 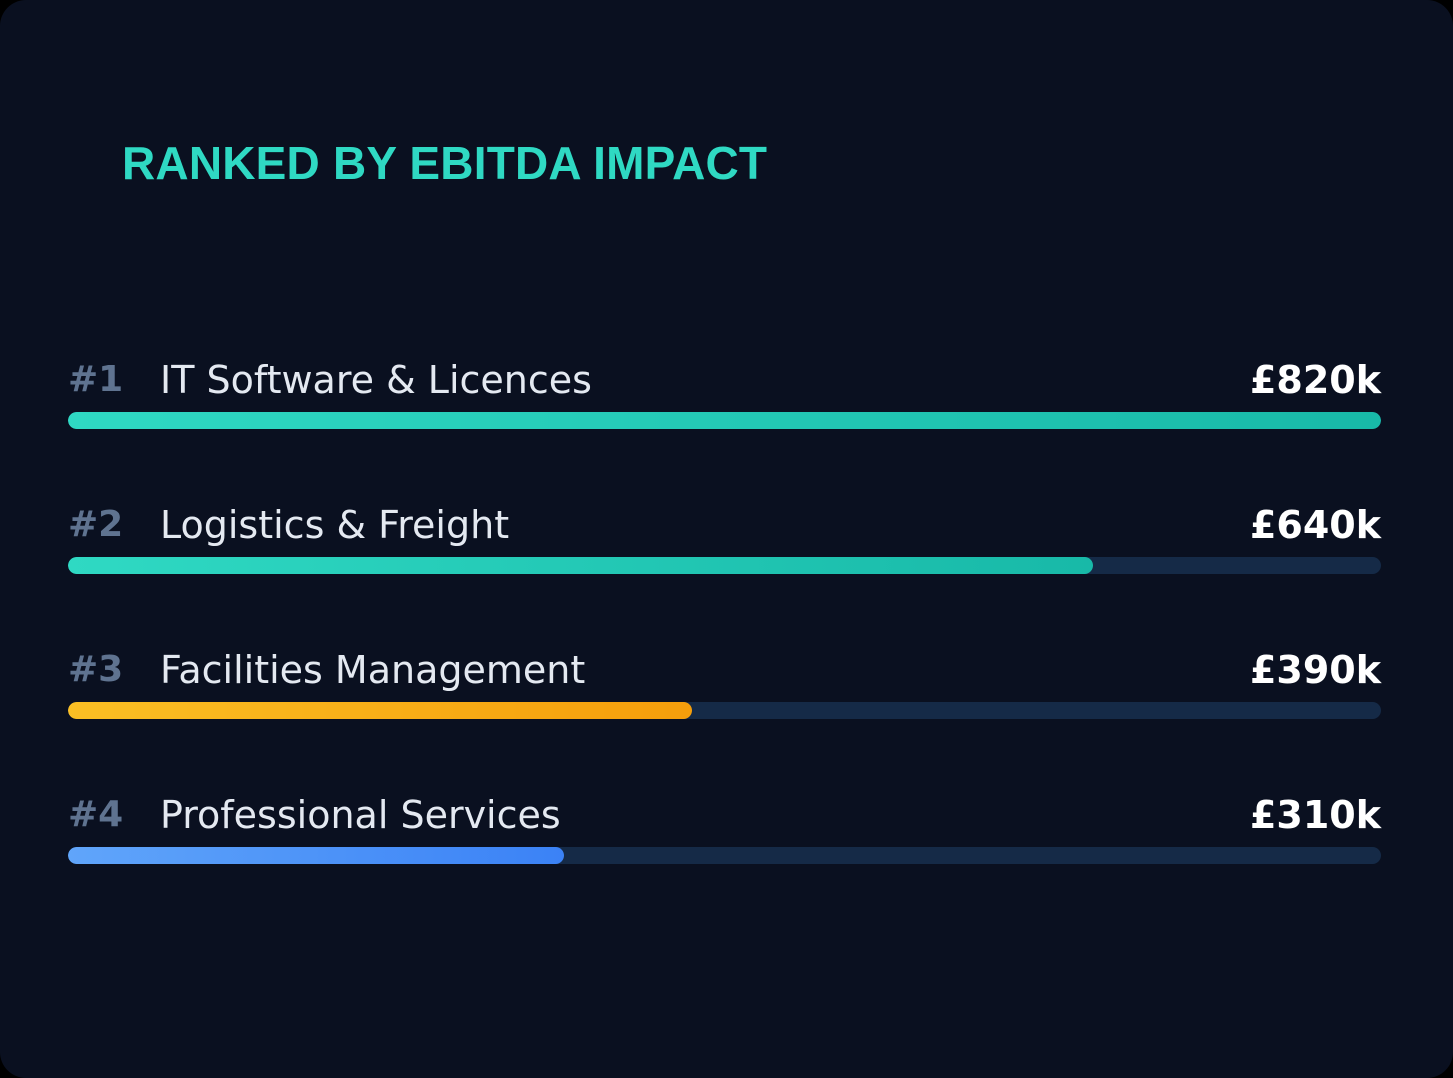 I want to click on value-label: £820k, so click(x=1315, y=380).